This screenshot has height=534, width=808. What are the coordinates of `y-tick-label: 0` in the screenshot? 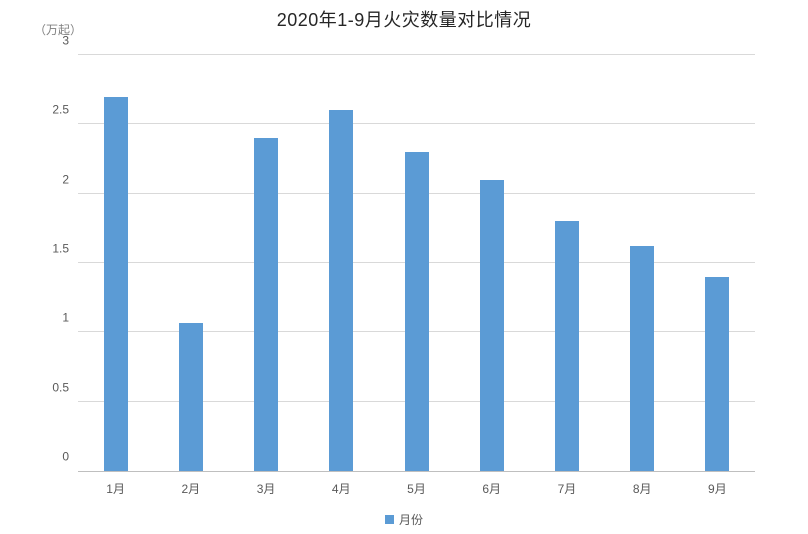 It's located at (65, 456).